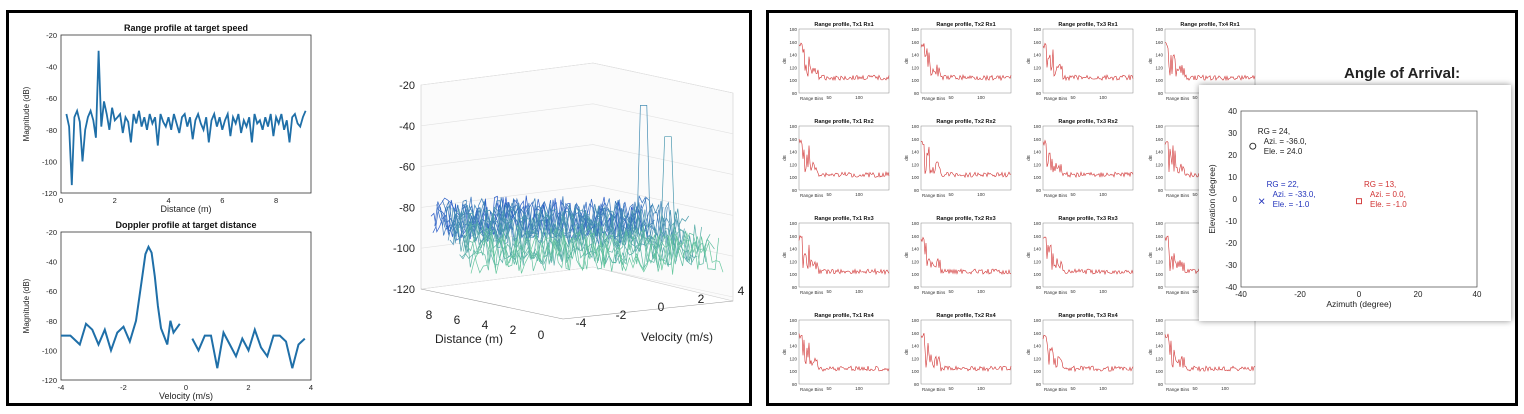  I want to click on z-tick-label: -80, so click(407, 208).